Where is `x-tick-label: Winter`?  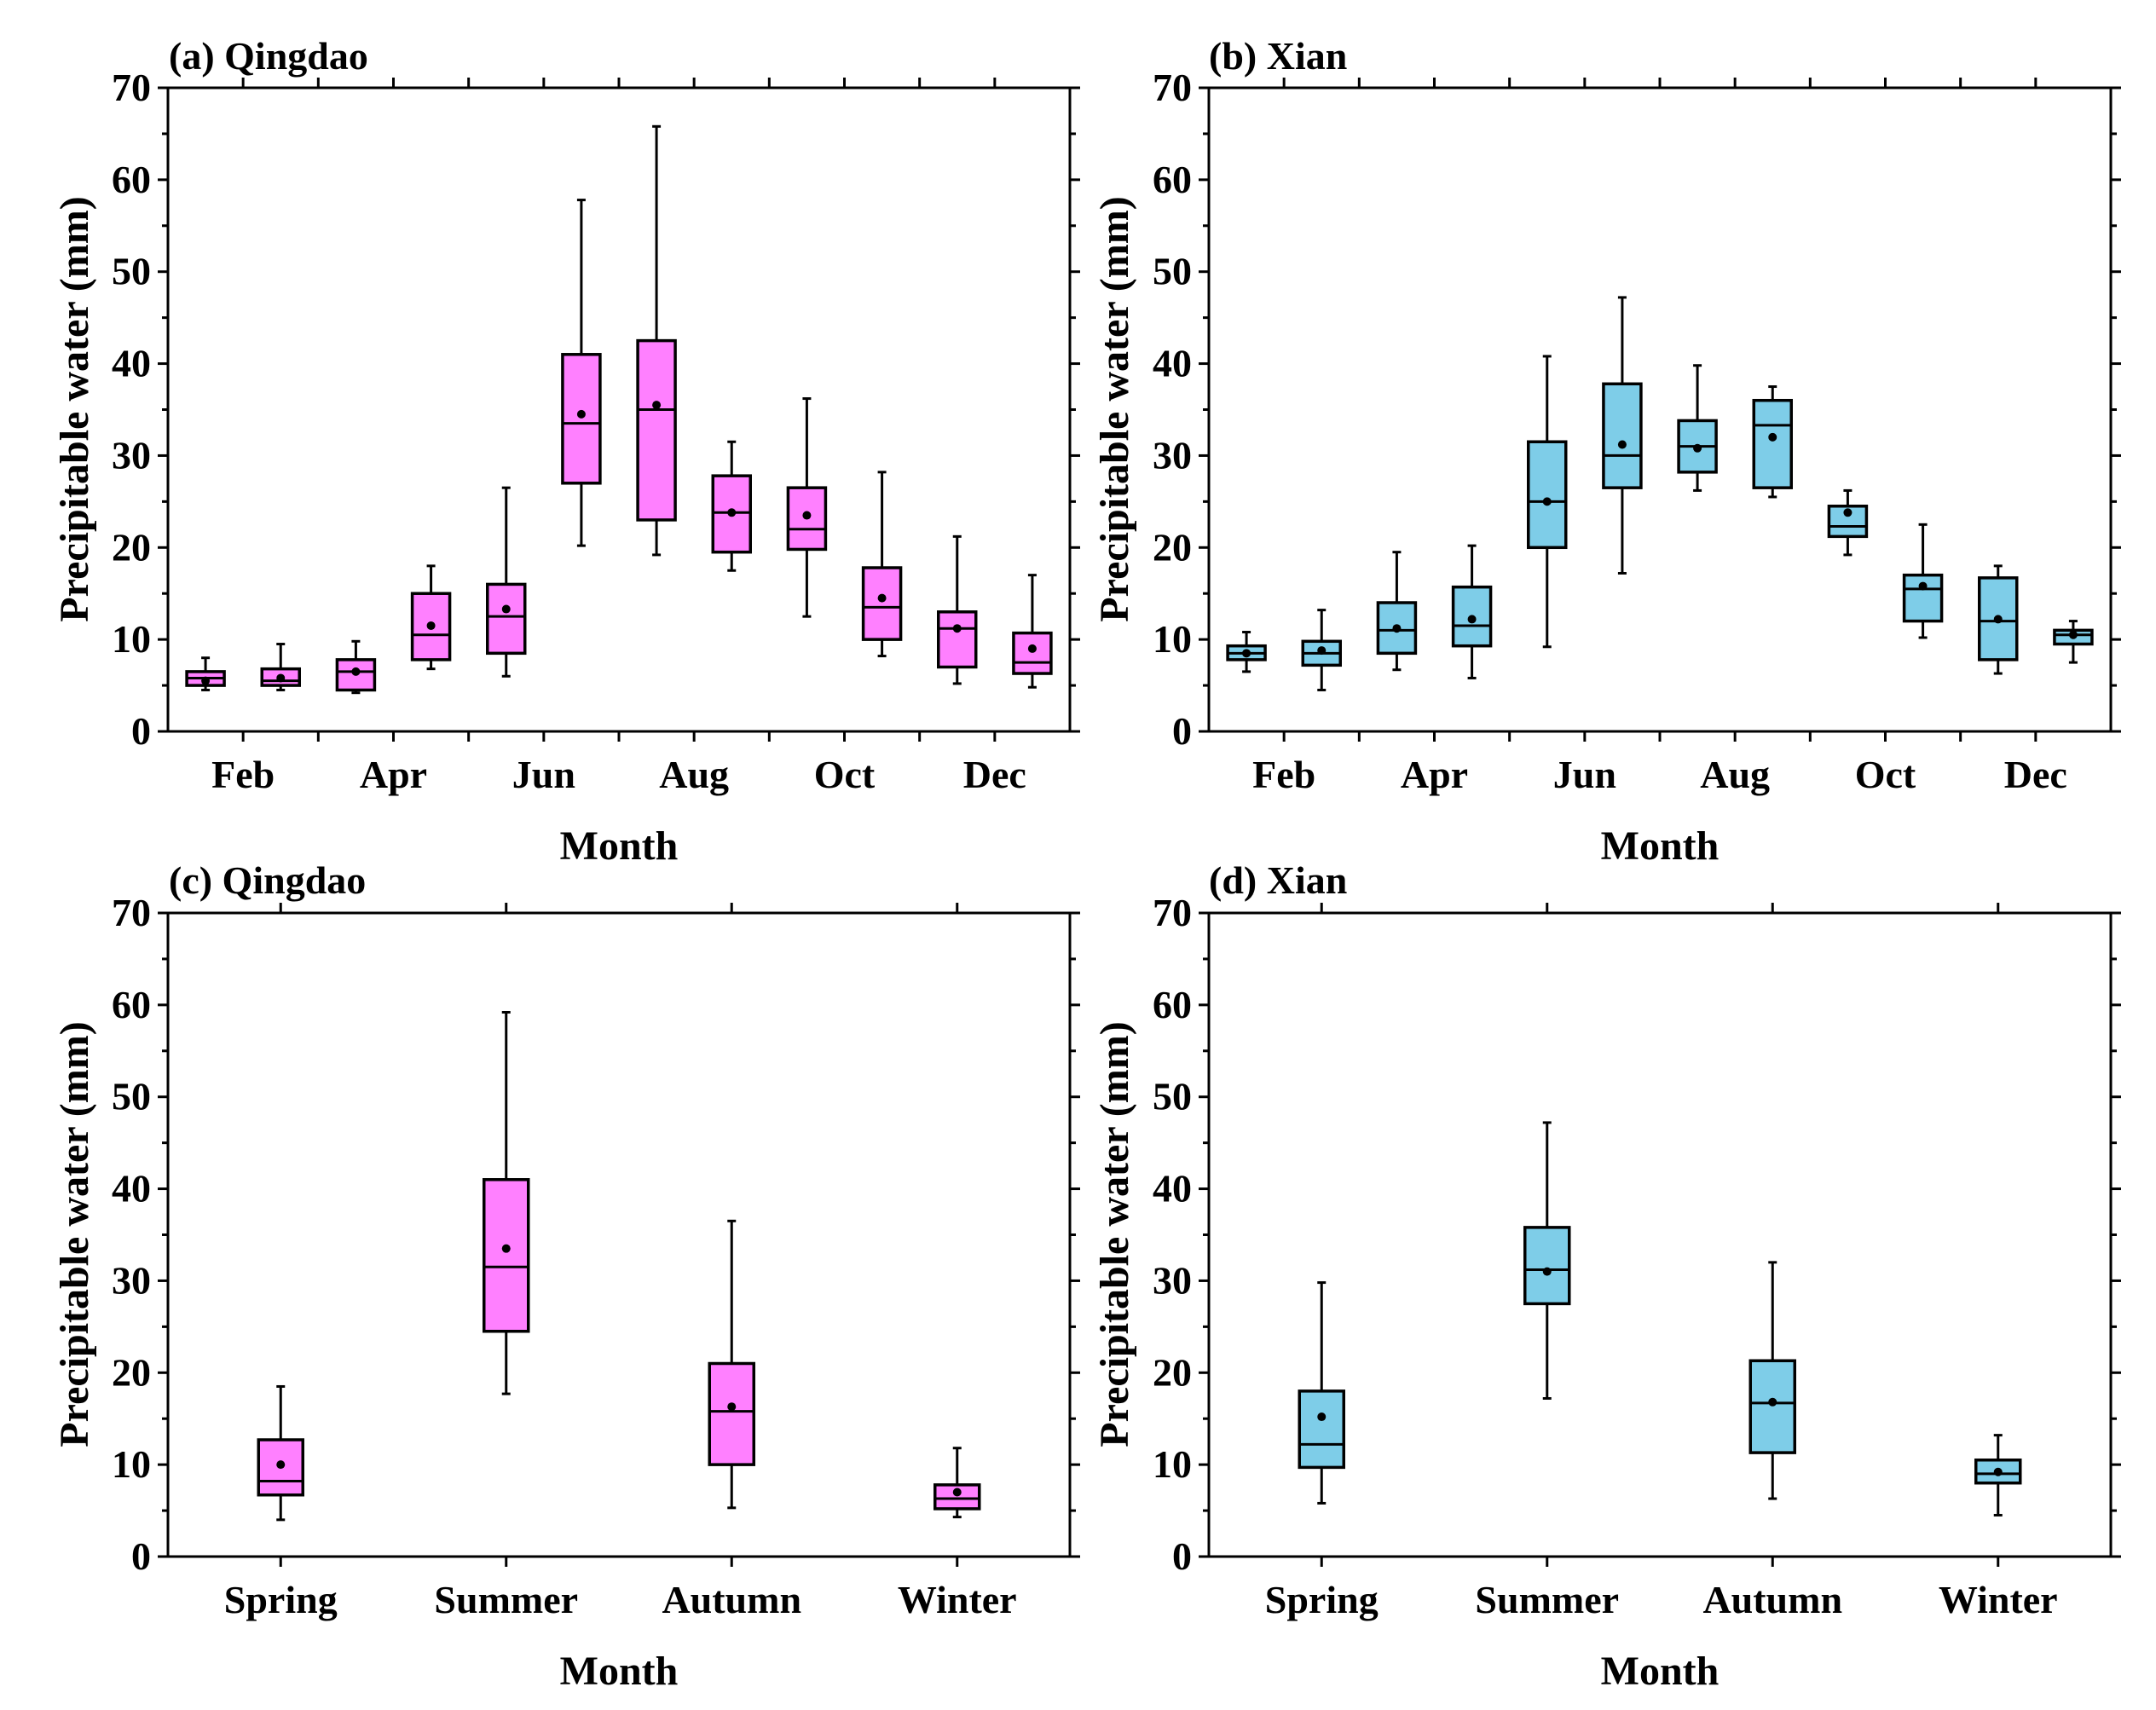
x-tick-label: Winter is located at coordinates (1999, 1599).